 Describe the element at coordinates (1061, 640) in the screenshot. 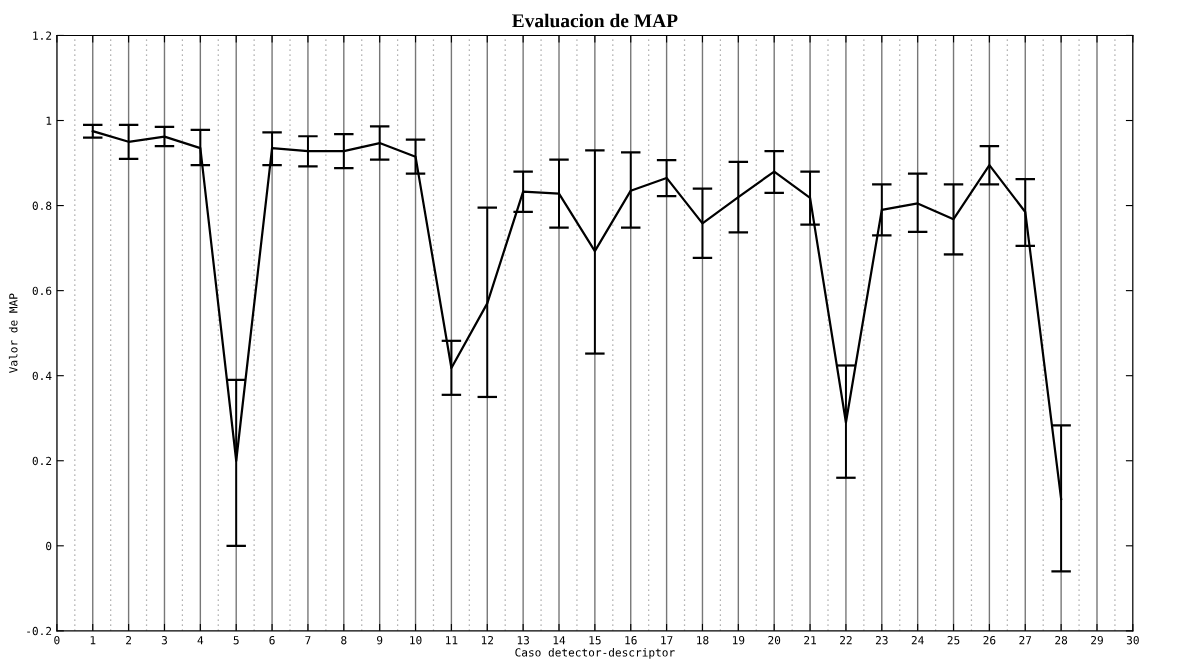

I see `x-tick-label: 28` at that location.